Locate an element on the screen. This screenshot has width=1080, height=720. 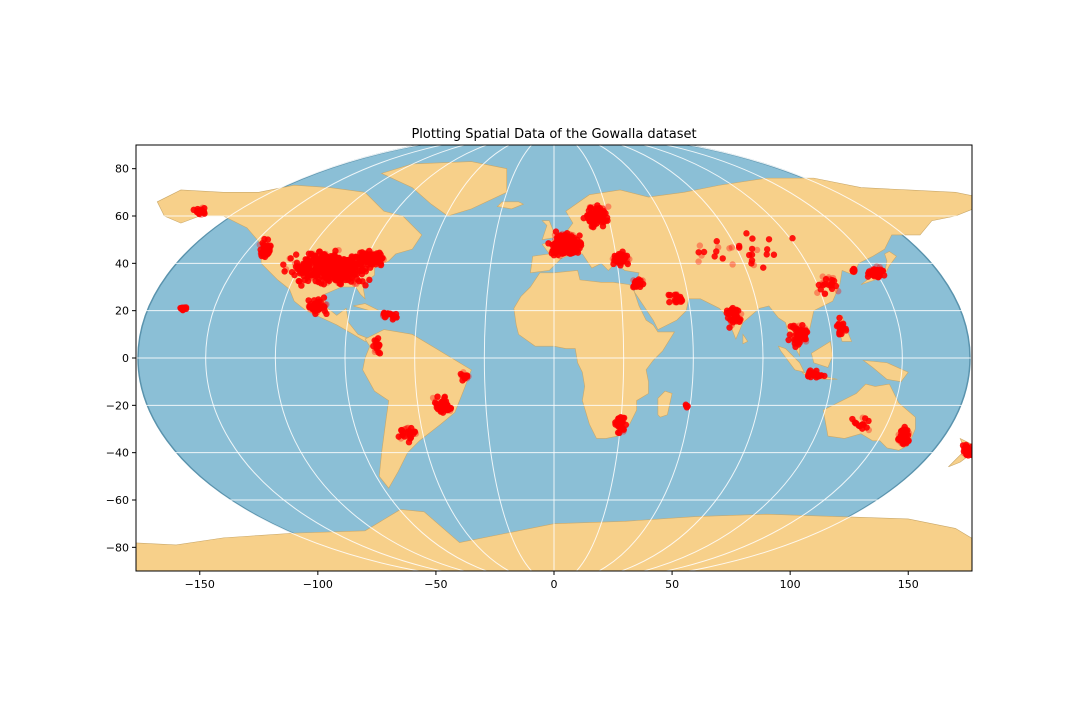
x-tick-label: 100 is located at coordinates (790, 584).